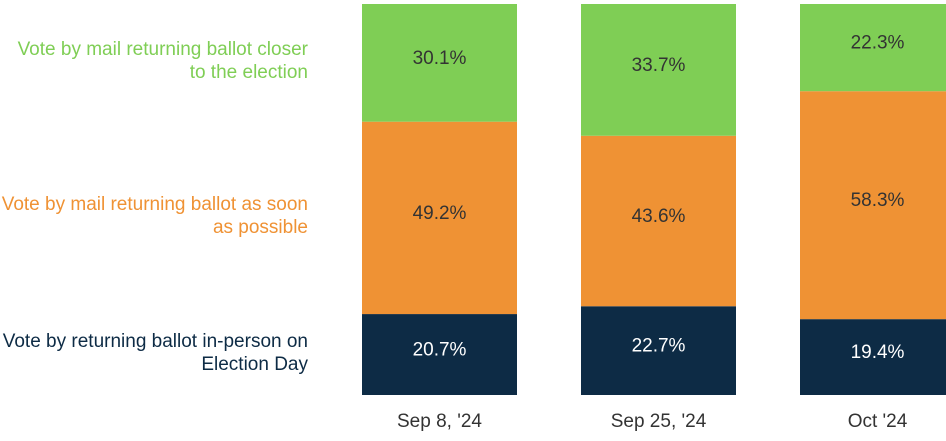 The height and width of the screenshot is (441, 946). What do you see at coordinates (878, 200) in the screenshot?
I see `data-label: 58.3%` at bounding box center [878, 200].